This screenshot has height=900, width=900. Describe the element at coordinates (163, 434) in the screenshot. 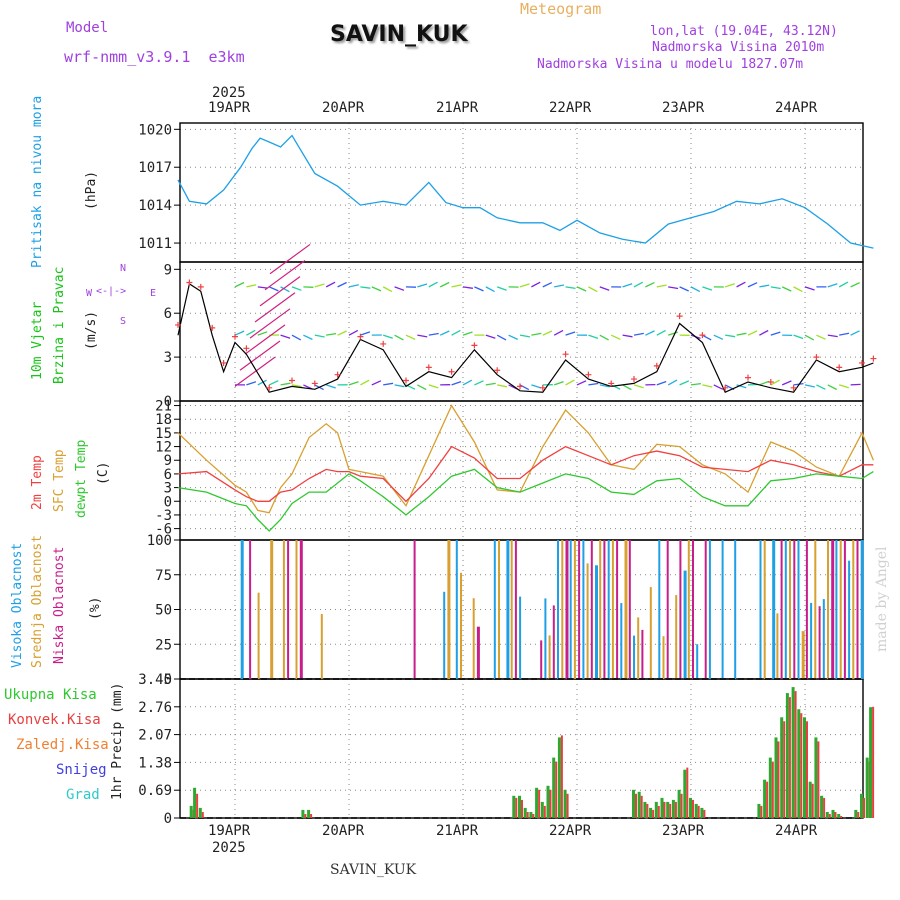

I see `y-tick-label: 15` at that location.